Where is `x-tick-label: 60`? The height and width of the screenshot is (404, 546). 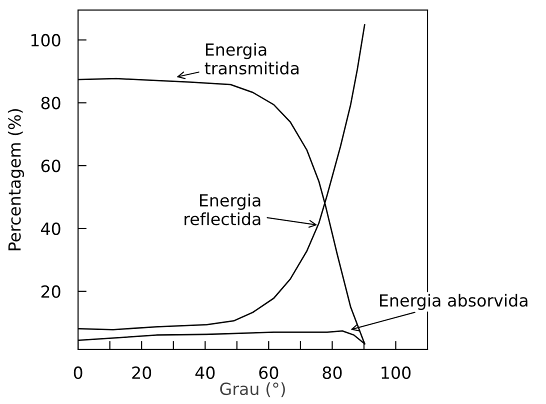
x-tick-label: 60 is located at coordinates (268, 373).